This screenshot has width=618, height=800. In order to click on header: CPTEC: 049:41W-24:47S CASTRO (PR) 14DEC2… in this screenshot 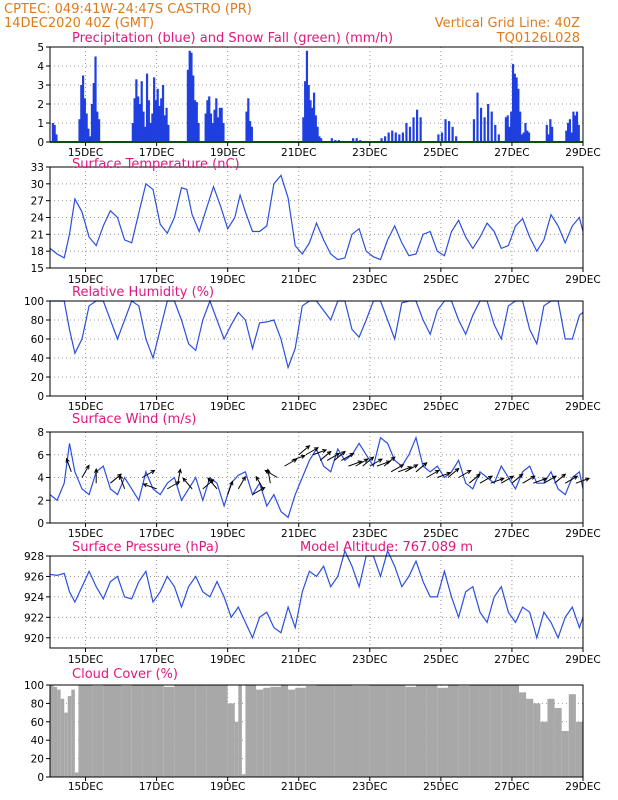, I will do `click(292, 24)`.